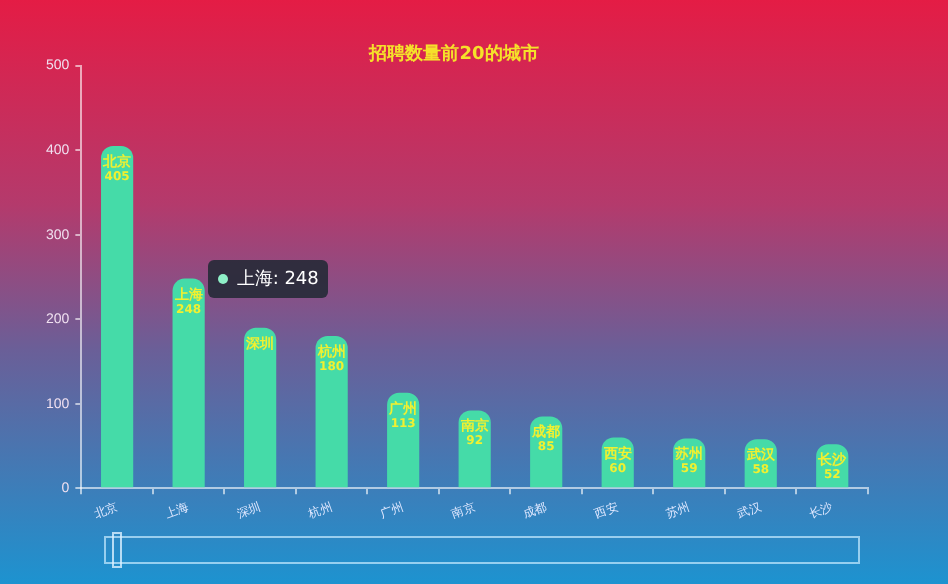  I want to click on chart-title: 招聘数量前20的城市, so click(453, 54).